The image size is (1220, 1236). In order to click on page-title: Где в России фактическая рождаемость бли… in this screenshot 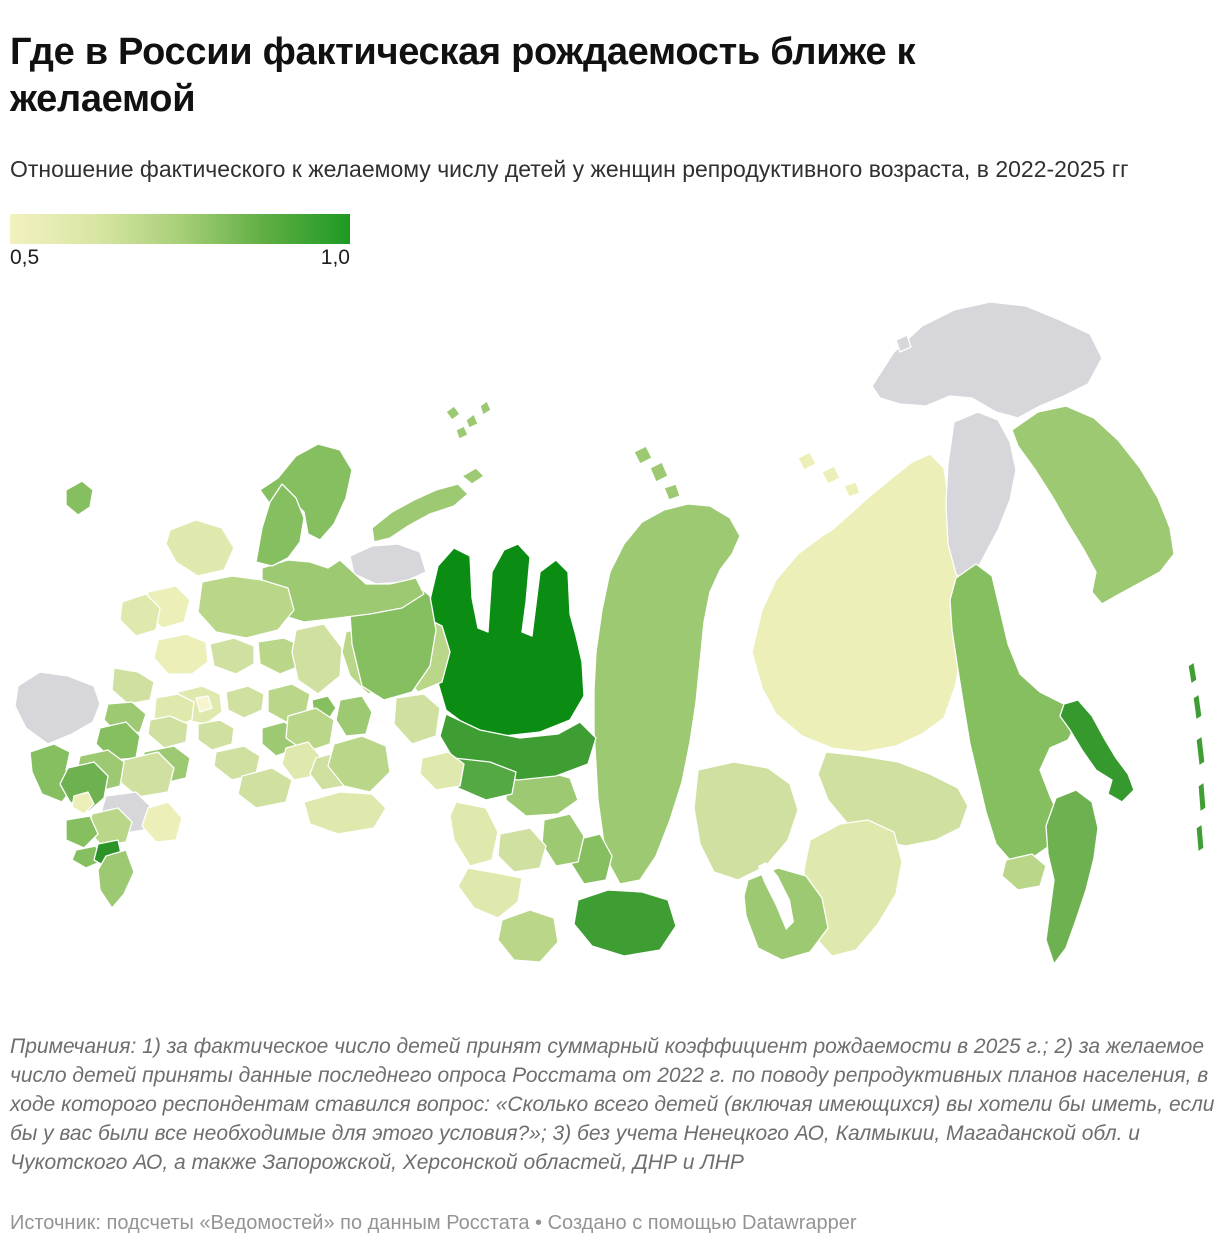, I will do `click(463, 75)`.